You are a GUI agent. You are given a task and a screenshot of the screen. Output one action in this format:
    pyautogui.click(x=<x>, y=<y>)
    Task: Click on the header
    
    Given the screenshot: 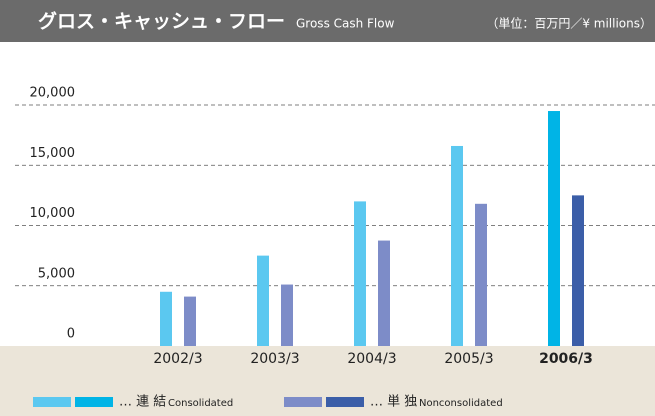 What is the action you would take?
    pyautogui.click(x=327, y=21)
    